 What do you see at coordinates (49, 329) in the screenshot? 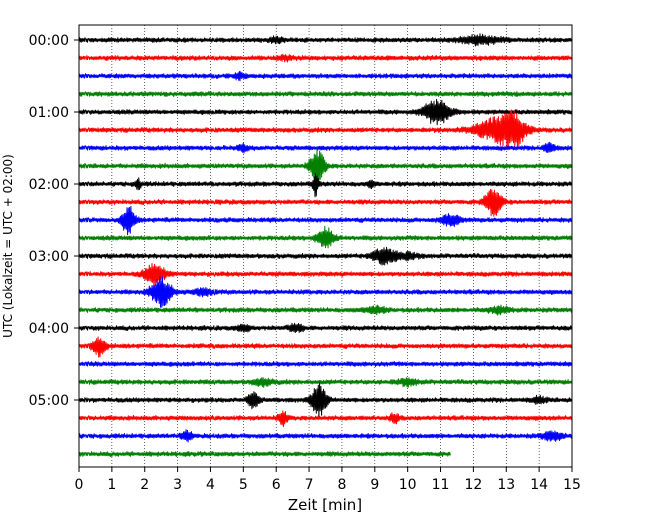
I see `y-tick-label-4: 04:00` at bounding box center [49, 329].